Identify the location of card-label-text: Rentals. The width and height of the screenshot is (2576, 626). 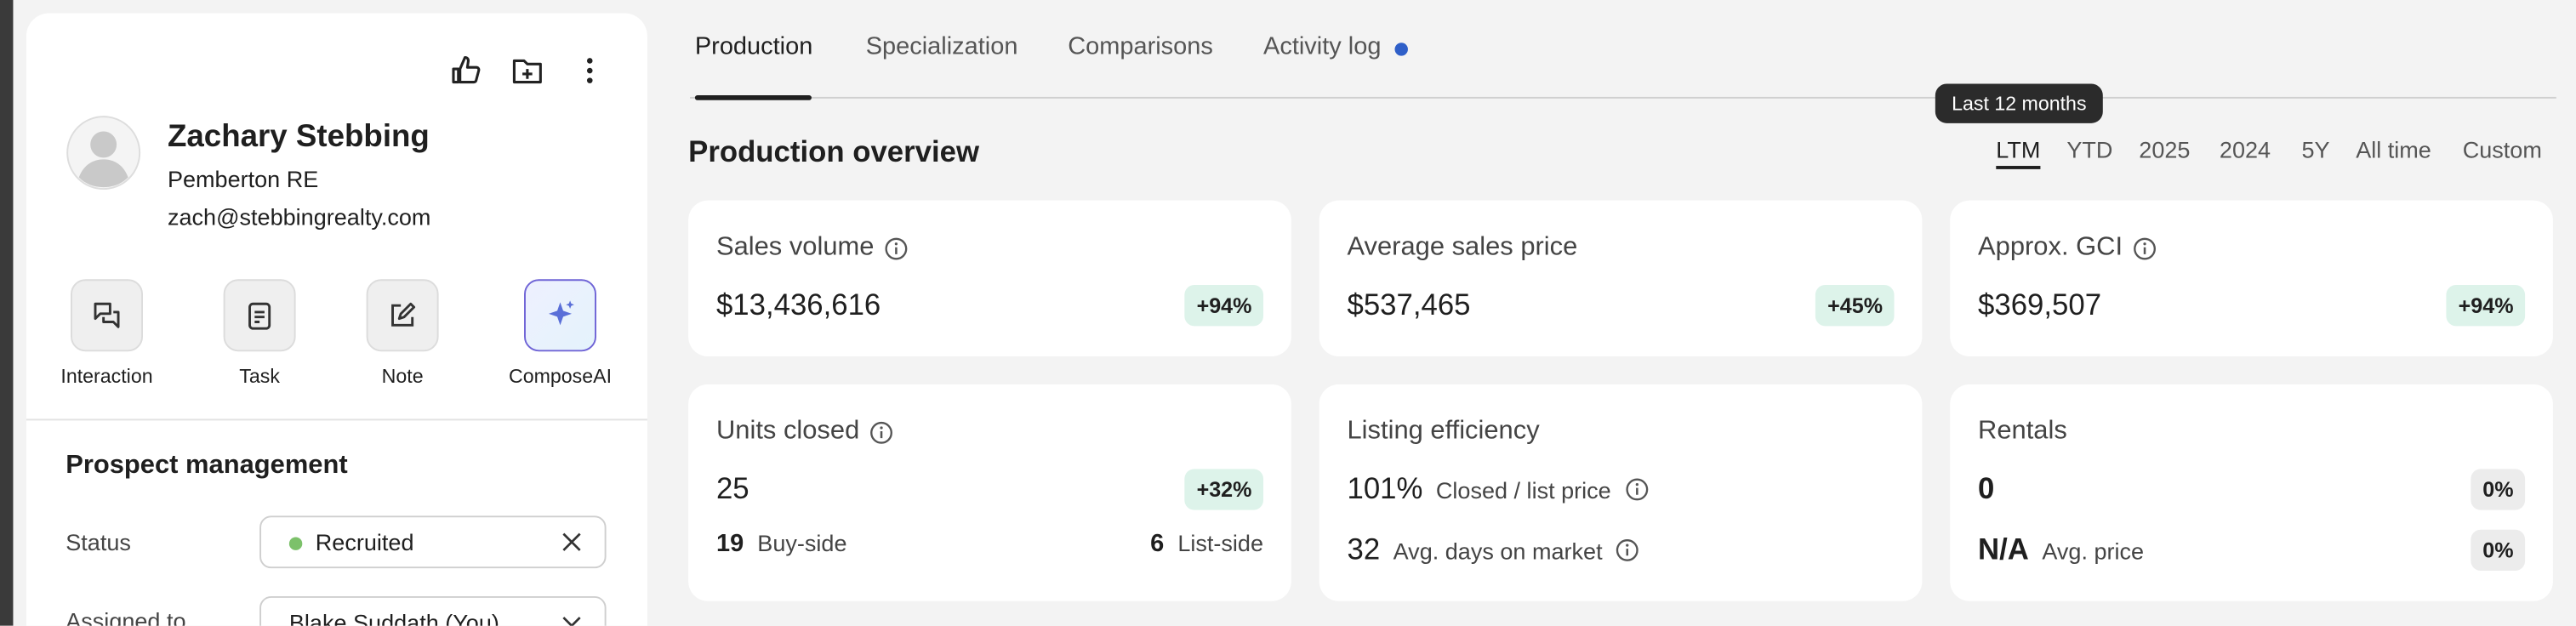
(2023, 431).